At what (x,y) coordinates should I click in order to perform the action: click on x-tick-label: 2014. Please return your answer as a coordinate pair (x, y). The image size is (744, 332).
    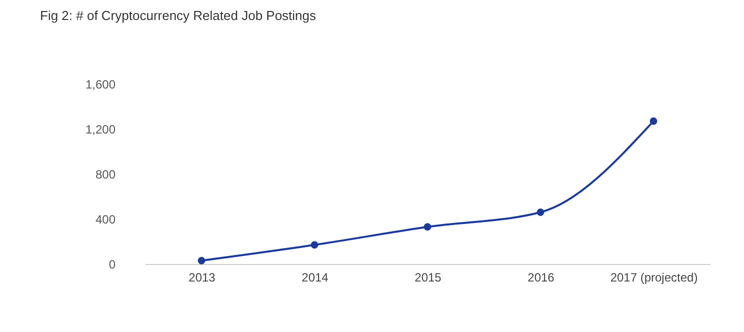
    Looking at the image, I should click on (315, 277).